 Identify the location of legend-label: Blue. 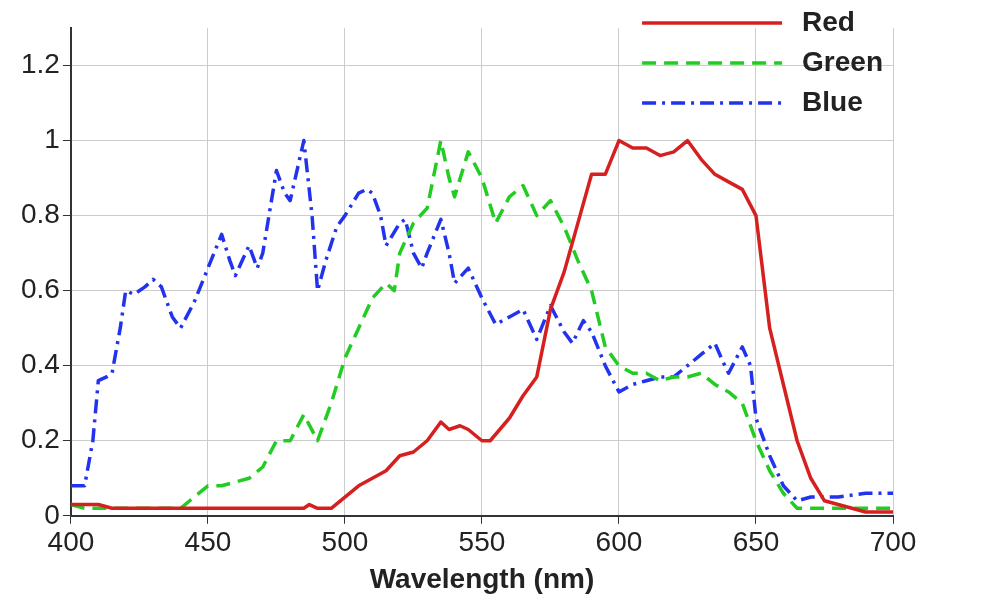
(832, 101).